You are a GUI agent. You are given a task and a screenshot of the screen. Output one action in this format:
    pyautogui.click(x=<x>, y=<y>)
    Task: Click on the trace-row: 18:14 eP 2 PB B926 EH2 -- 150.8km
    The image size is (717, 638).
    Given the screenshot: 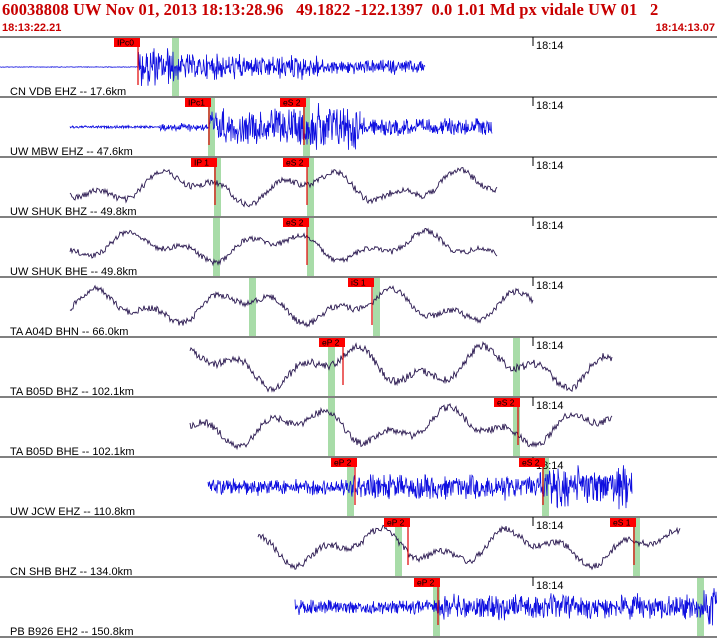 What is the action you would take?
    pyautogui.click(x=358, y=607)
    